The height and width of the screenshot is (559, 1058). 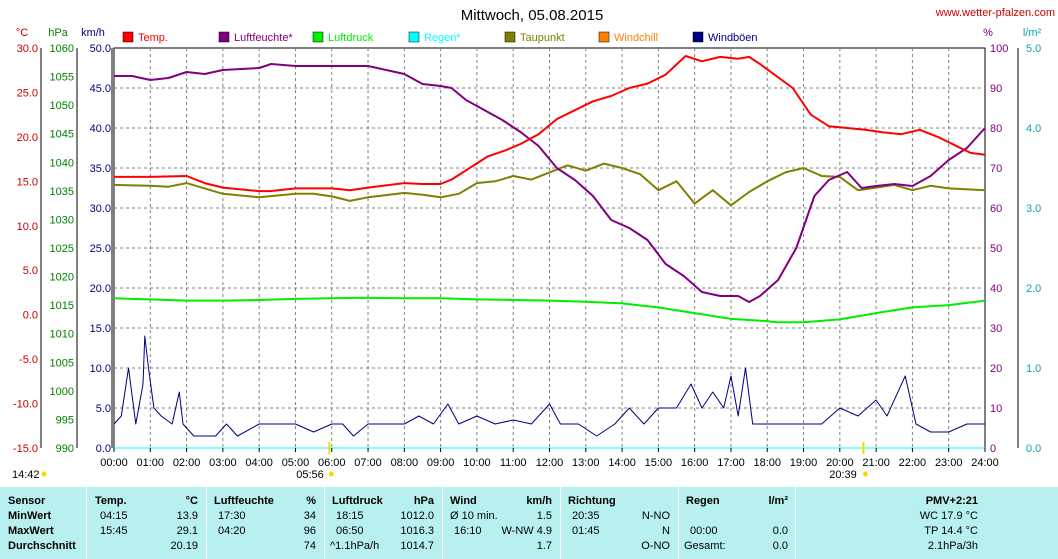 I want to click on legend-label: Regen*, so click(x=442, y=38).